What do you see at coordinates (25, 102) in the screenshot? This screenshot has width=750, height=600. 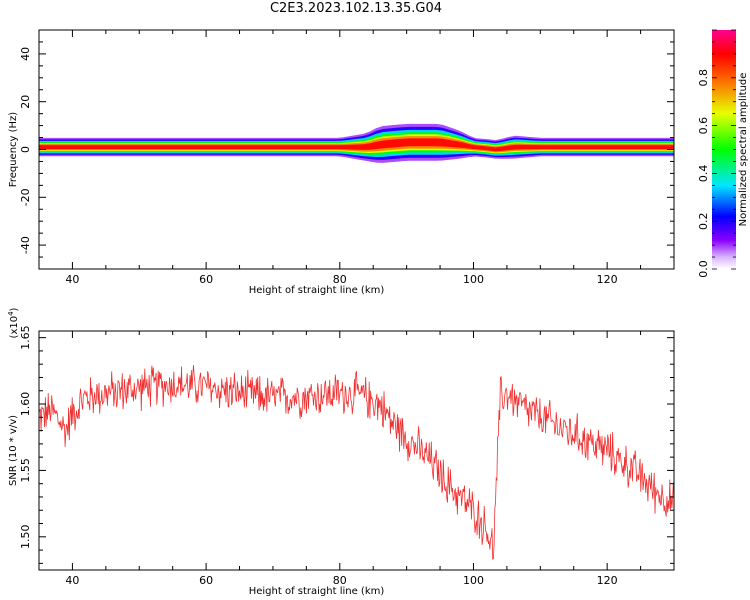 I see `spectrogram-y-tick-label: 20` at bounding box center [25, 102].